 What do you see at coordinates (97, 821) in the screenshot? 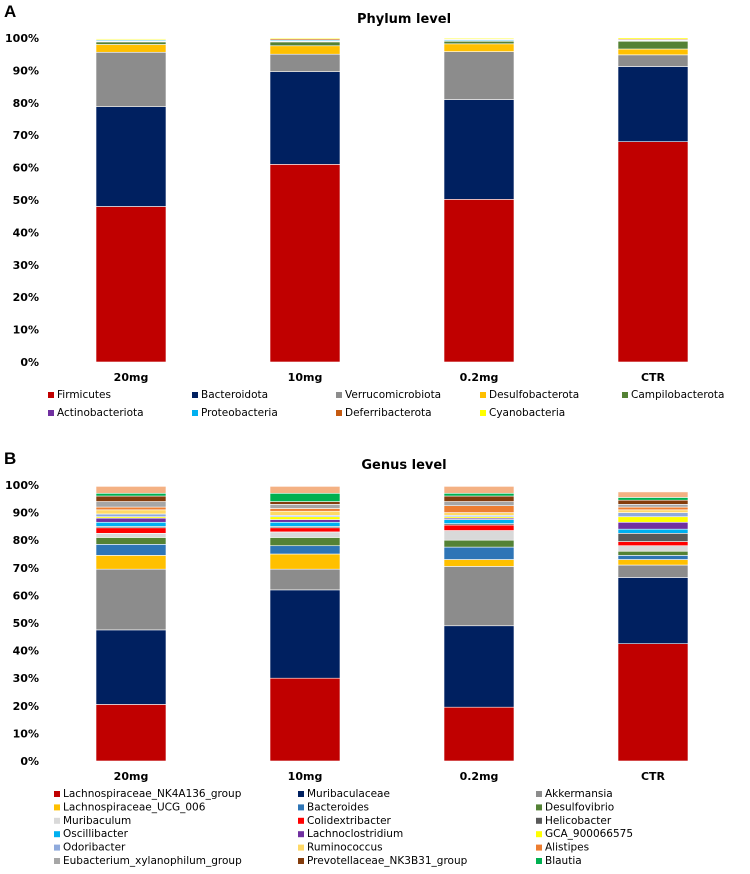
I see `legend-label: Muribaculum` at bounding box center [97, 821].